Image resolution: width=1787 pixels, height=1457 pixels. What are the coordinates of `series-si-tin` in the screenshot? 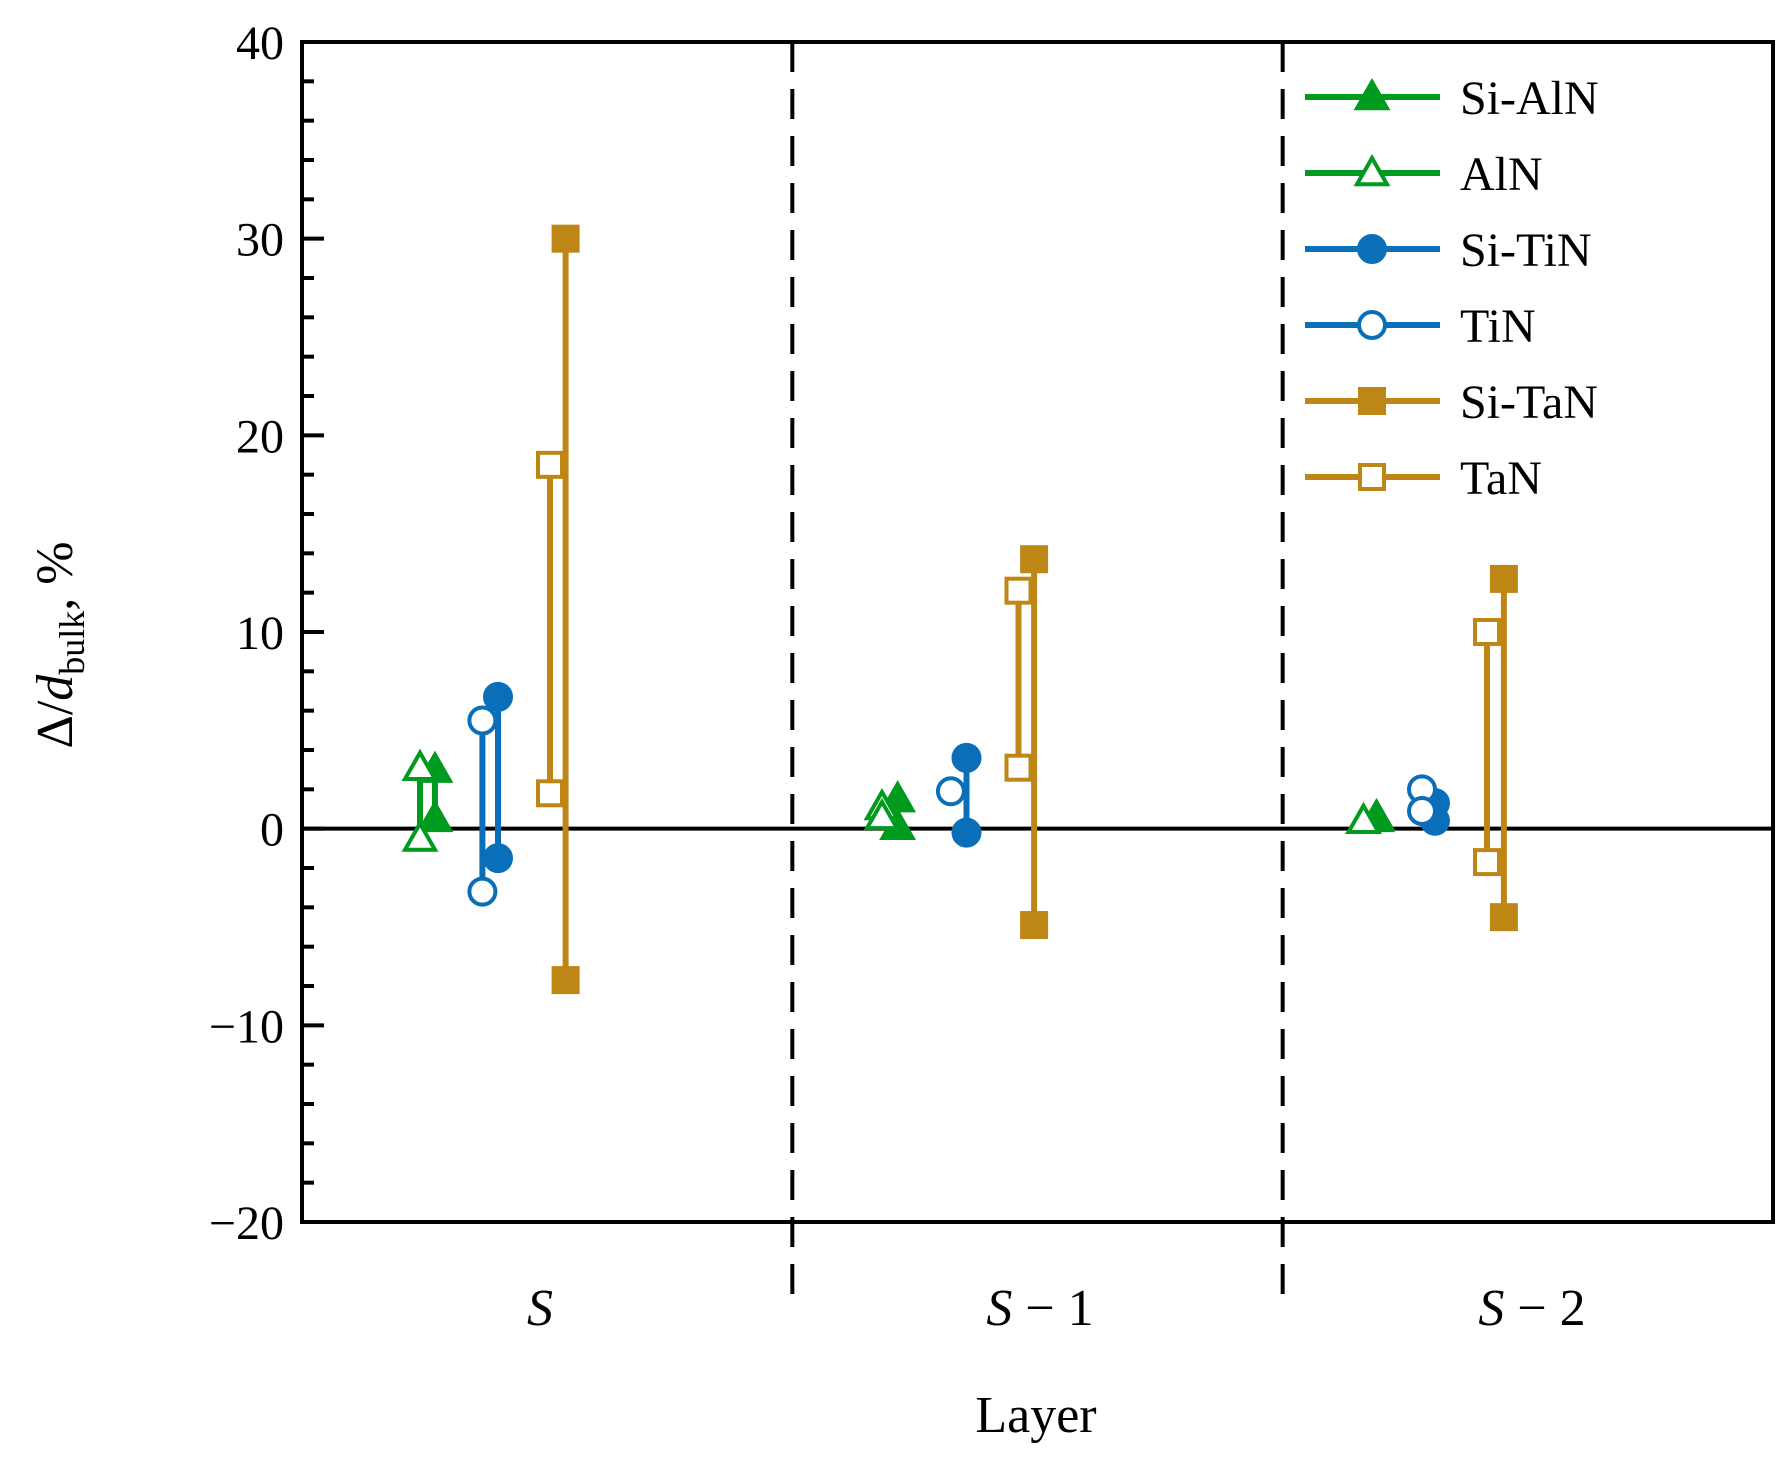 It's located at (966, 777).